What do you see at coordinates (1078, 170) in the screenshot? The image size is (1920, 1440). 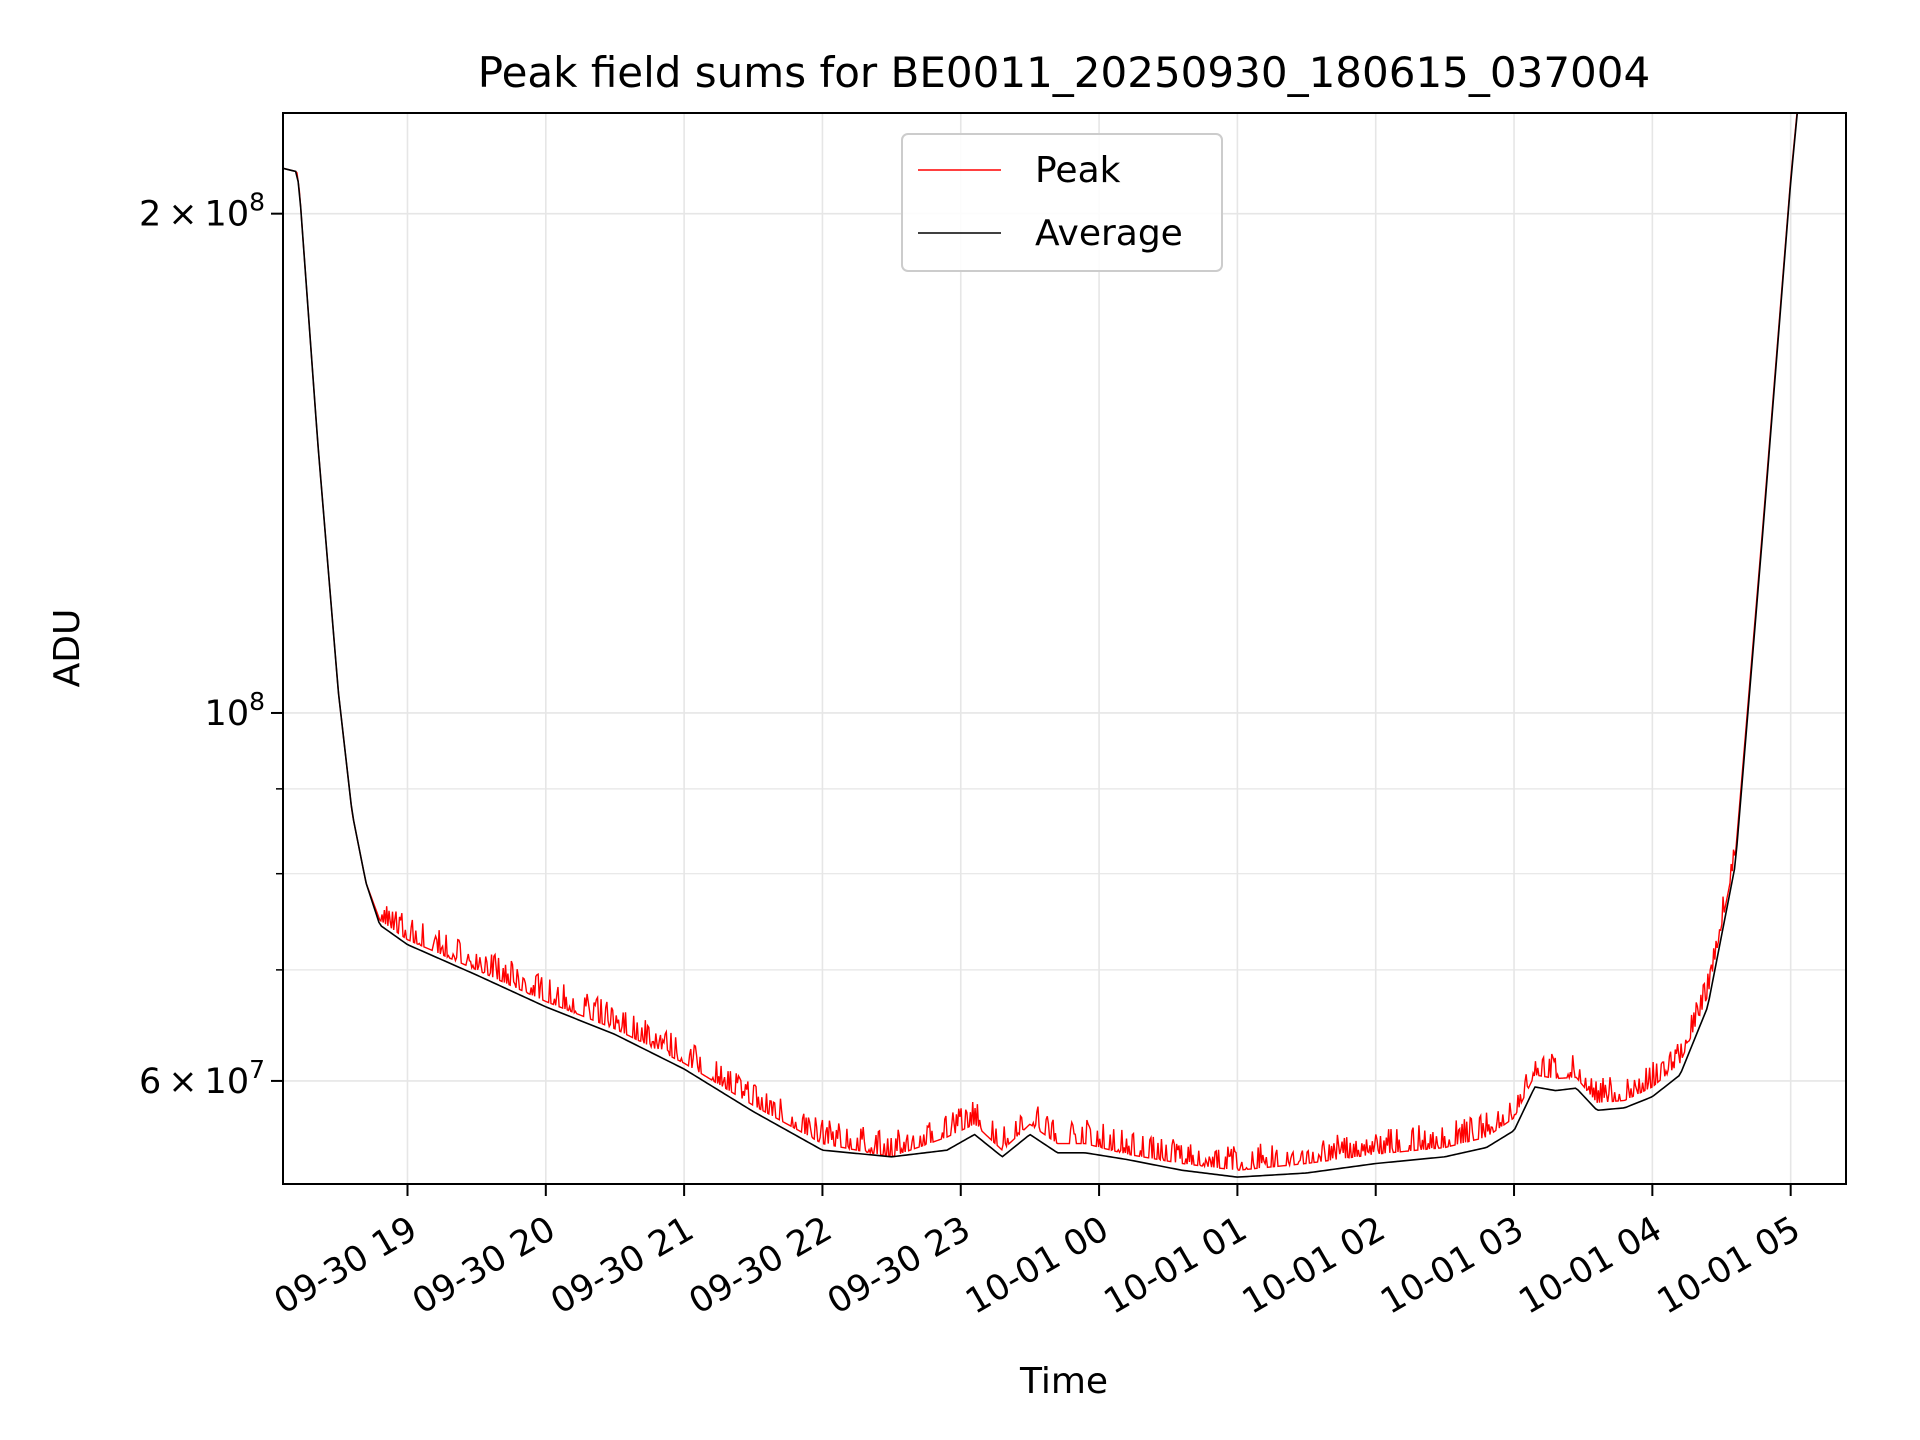 I see `legend-label-peak: Peak` at bounding box center [1078, 170].